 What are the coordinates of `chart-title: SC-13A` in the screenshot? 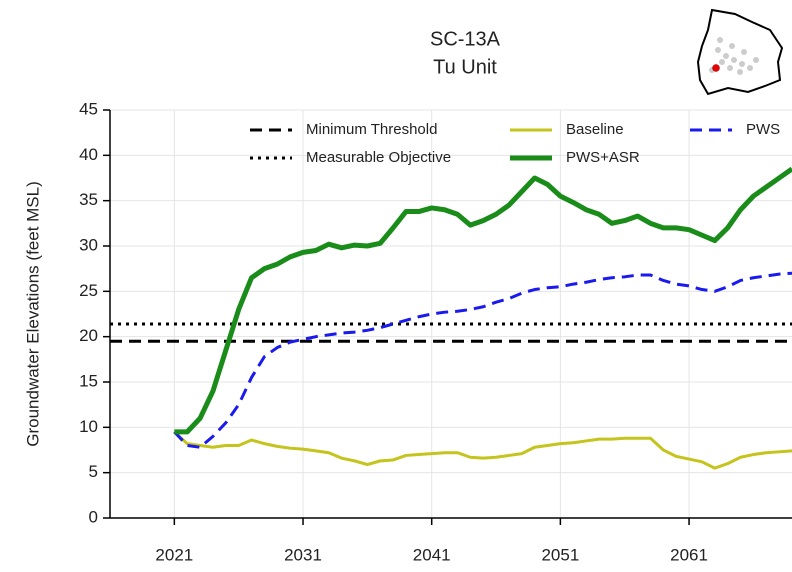 It's located at (465, 39).